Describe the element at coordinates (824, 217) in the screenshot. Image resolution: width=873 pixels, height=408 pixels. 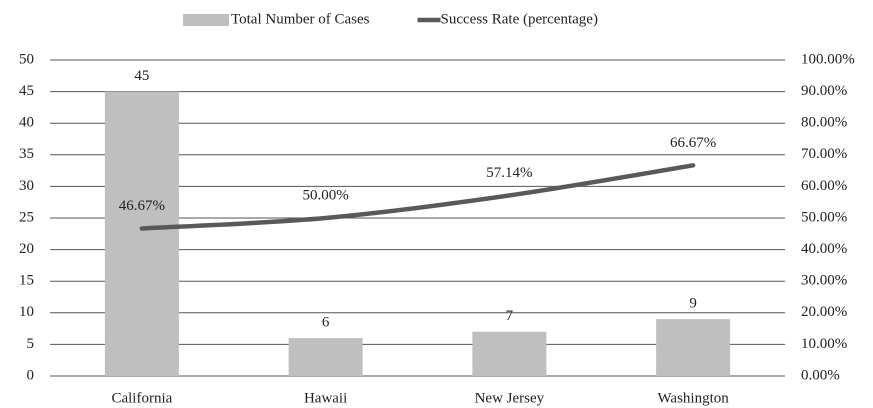
I see `y2-tick-label: 50.00%` at that location.